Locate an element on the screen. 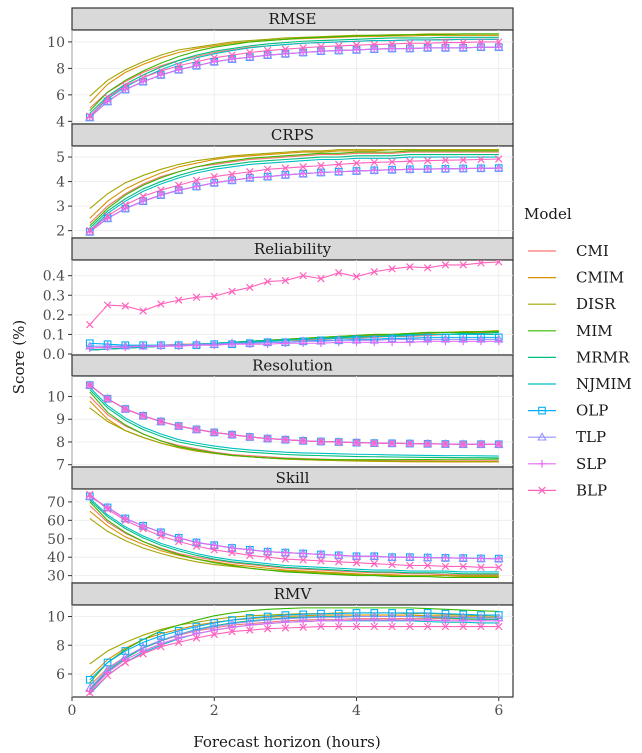 The image size is (642, 753). series-line-blp is located at coordinates (294, 195).